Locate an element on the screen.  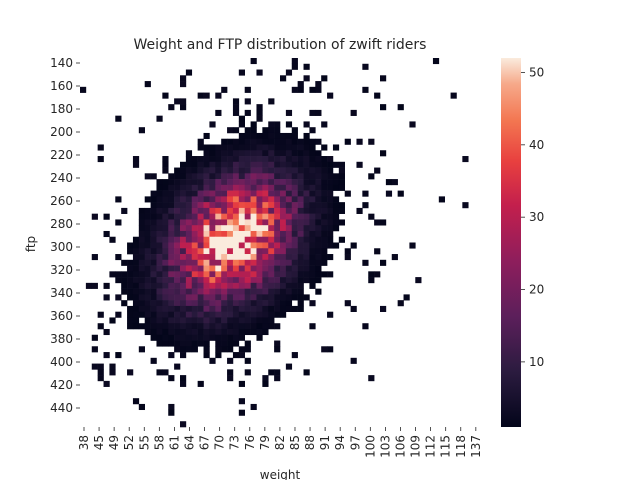
x-tick-label: 85 is located at coordinates (295, 442).